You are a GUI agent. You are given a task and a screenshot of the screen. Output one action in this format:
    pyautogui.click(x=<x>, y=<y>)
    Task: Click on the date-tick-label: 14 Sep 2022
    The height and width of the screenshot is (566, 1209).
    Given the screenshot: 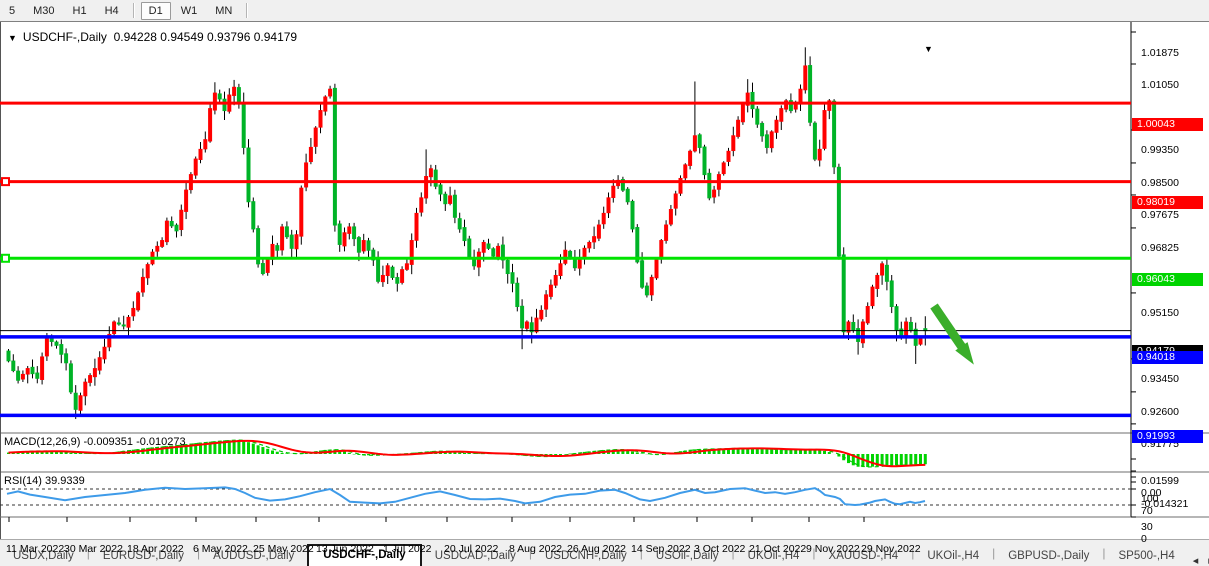 What is the action you would take?
    pyautogui.click(x=661, y=549)
    